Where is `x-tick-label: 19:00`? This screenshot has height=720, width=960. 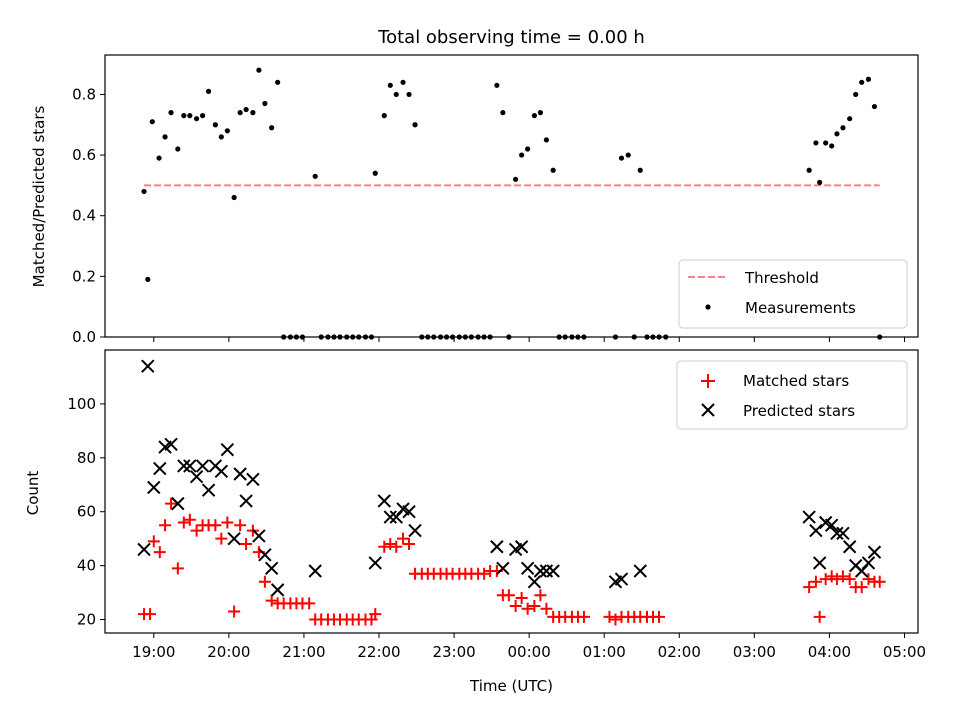 x-tick-label: 19:00 is located at coordinates (153, 652).